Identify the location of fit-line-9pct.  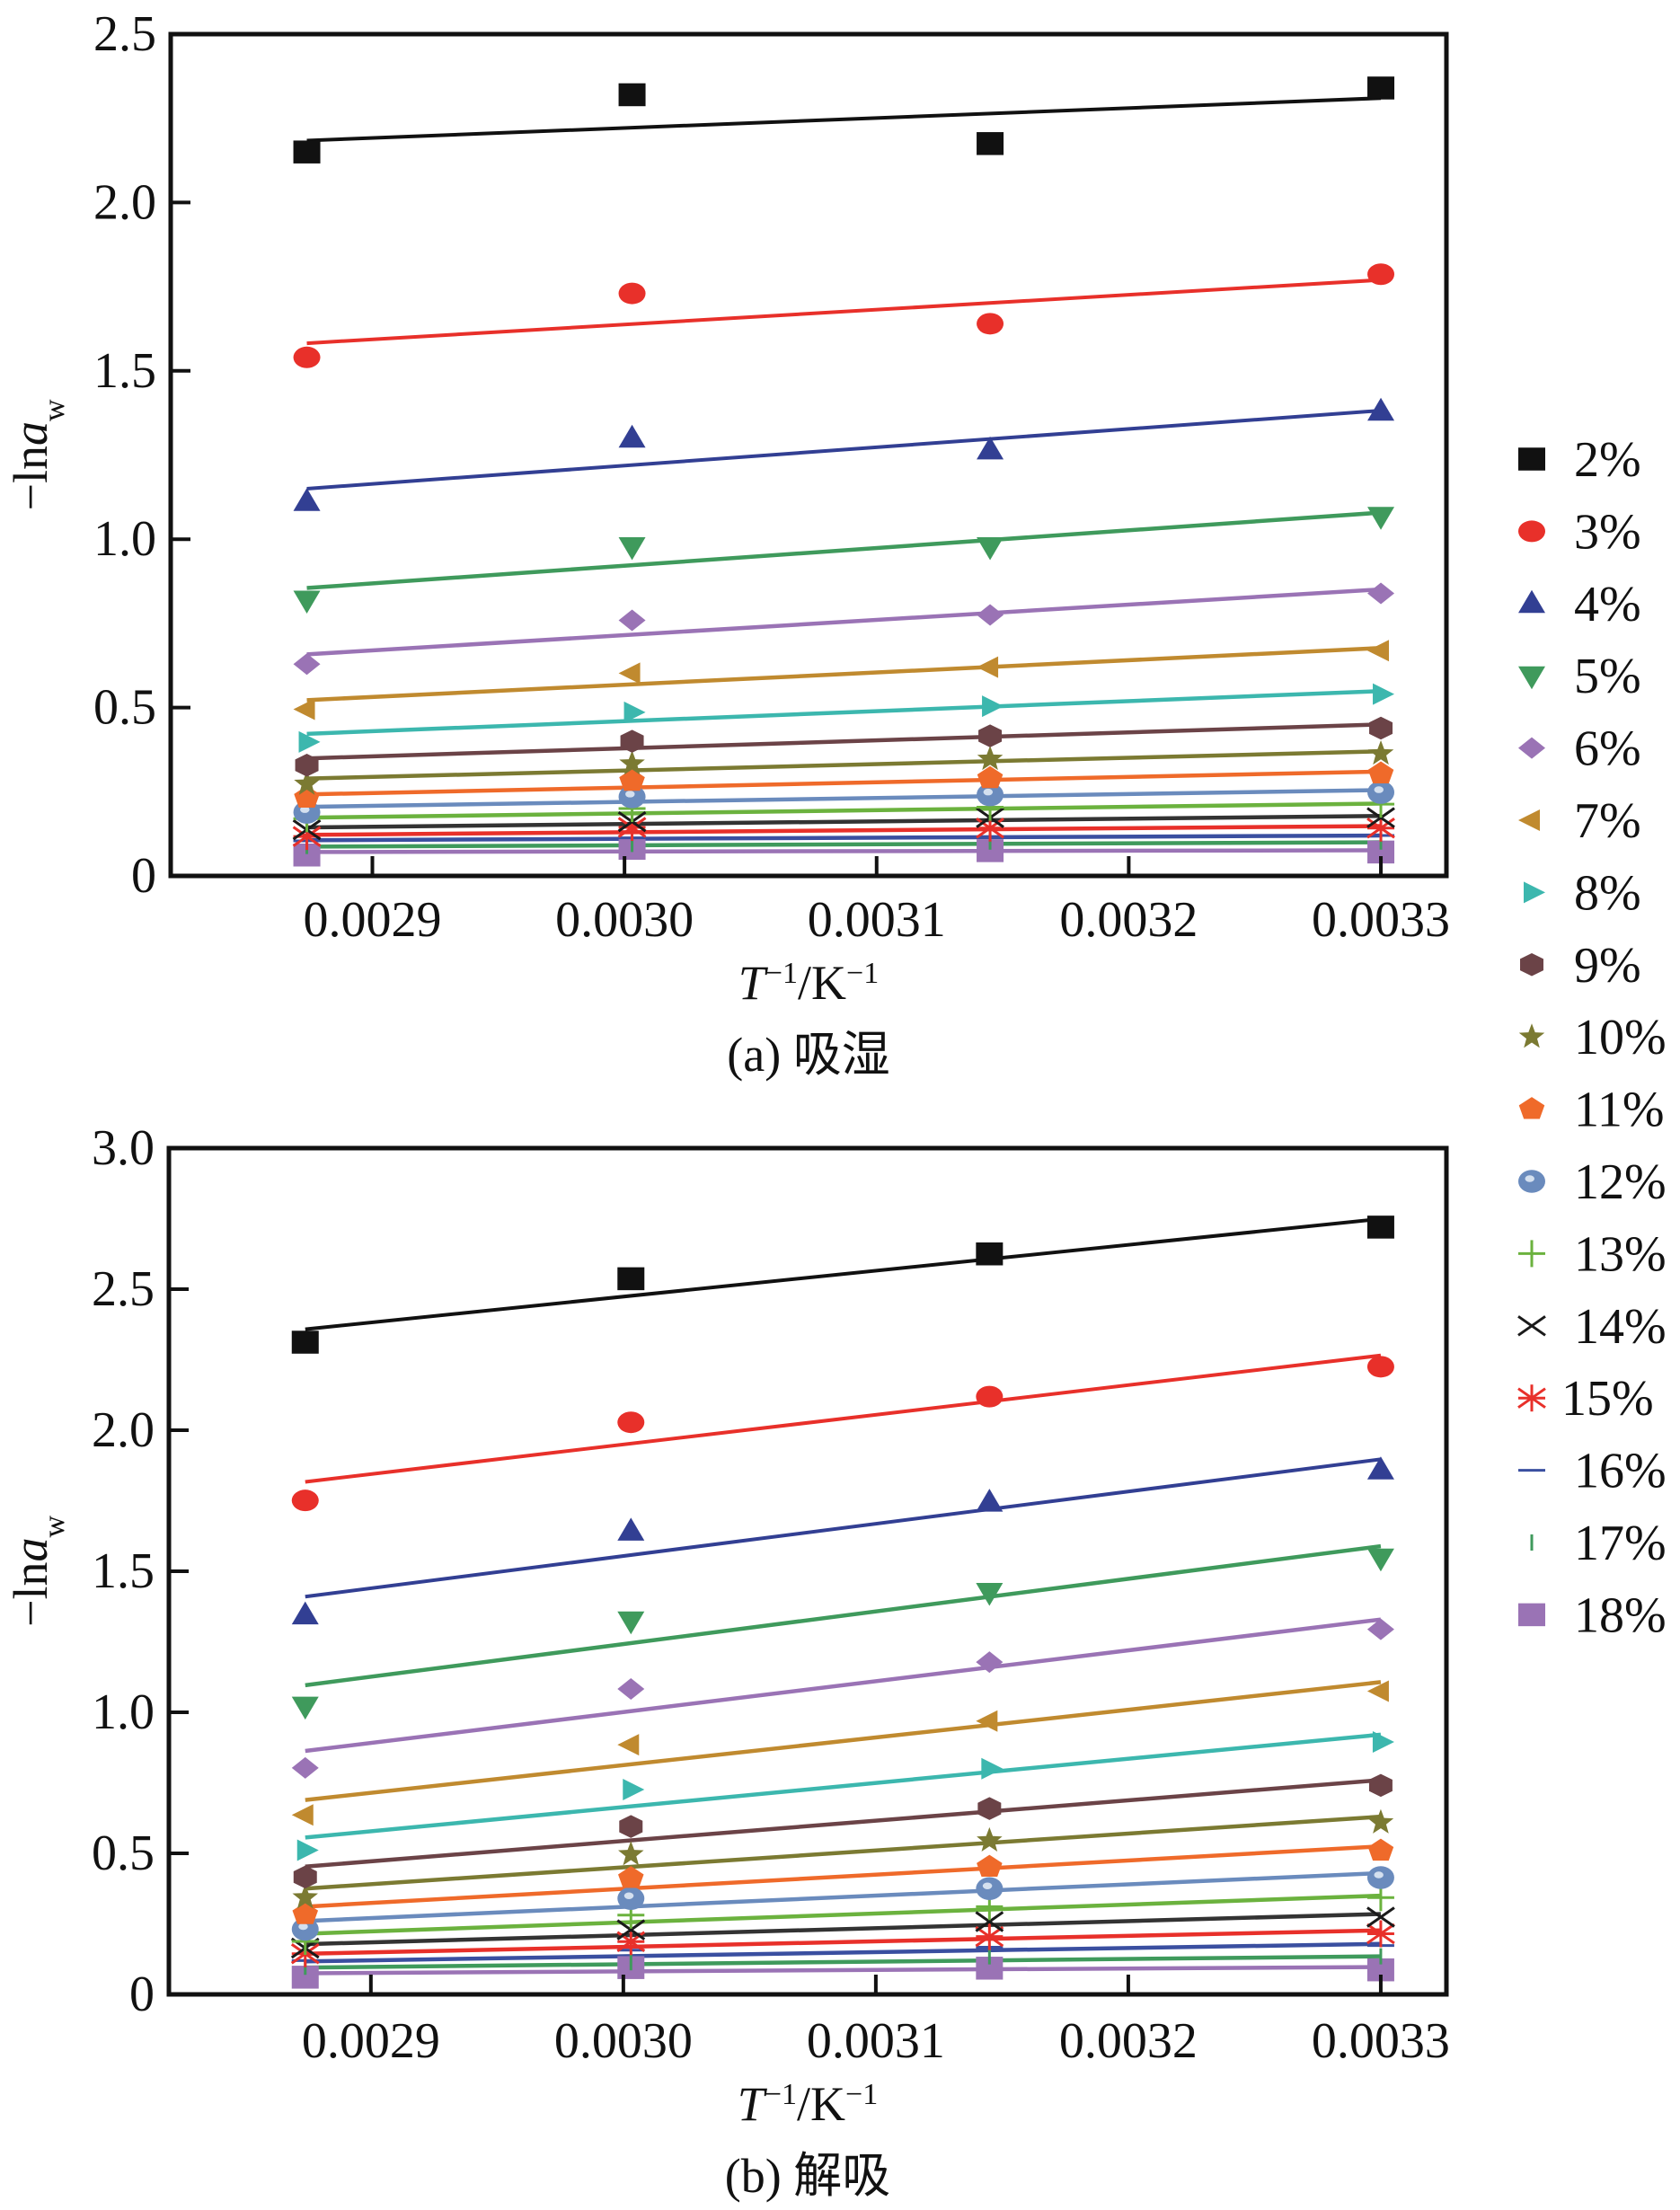
(844, 1824).